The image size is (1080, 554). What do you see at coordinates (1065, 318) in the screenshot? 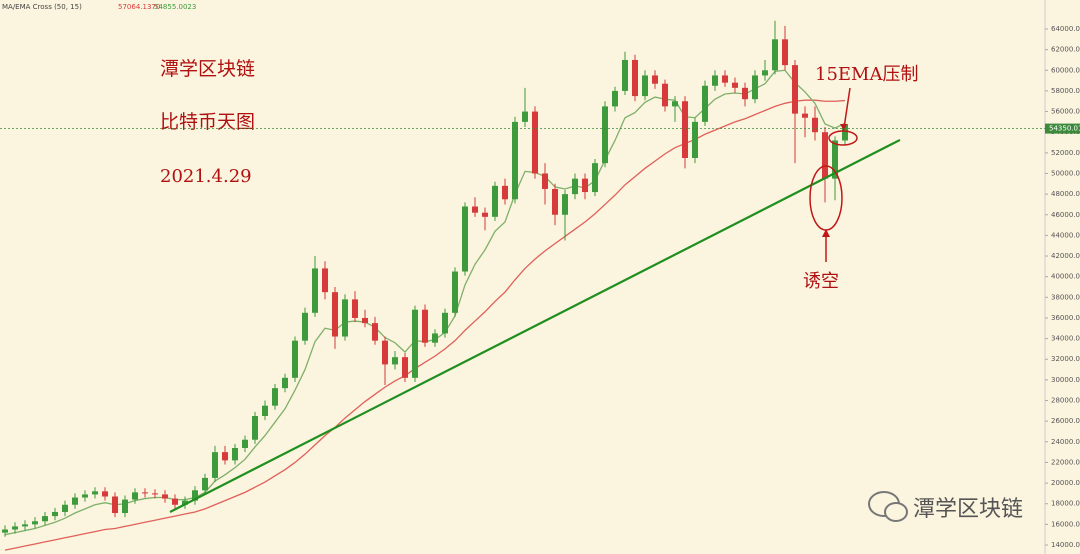
I see `y-tick-label: 36000.00` at bounding box center [1065, 318].